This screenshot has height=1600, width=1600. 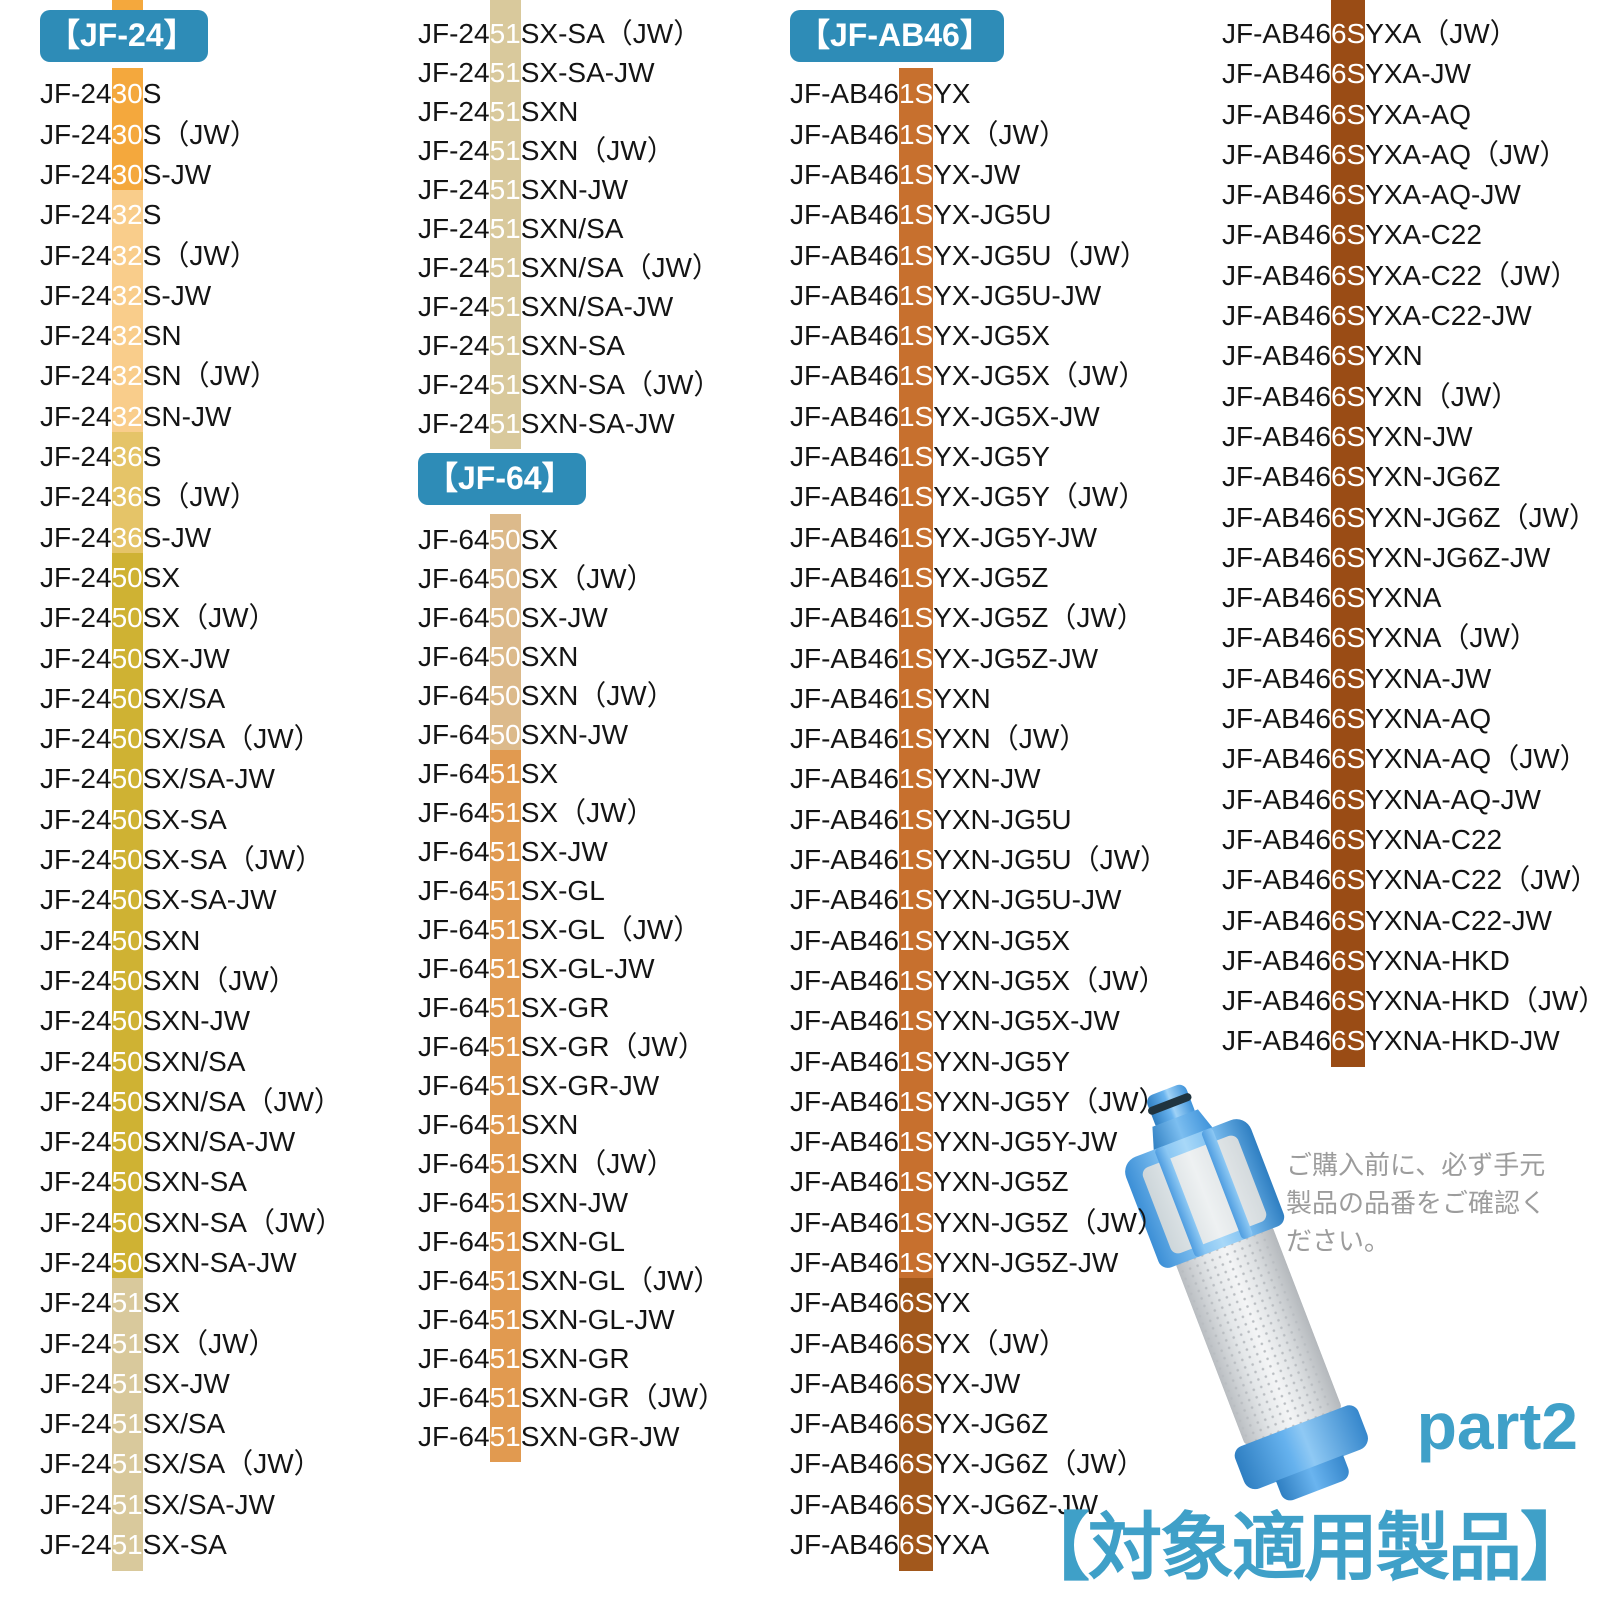 What do you see at coordinates (562, 891) in the screenshot?
I see `model-suffix: SX-GL` at bounding box center [562, 891].